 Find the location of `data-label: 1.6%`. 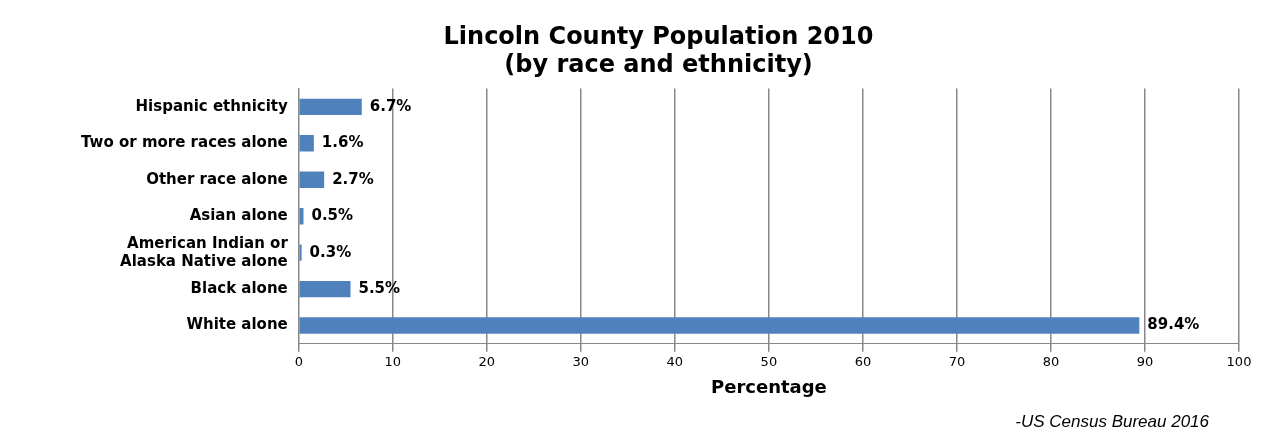

data-label: 1.6% is located at coordinates (342, 142).